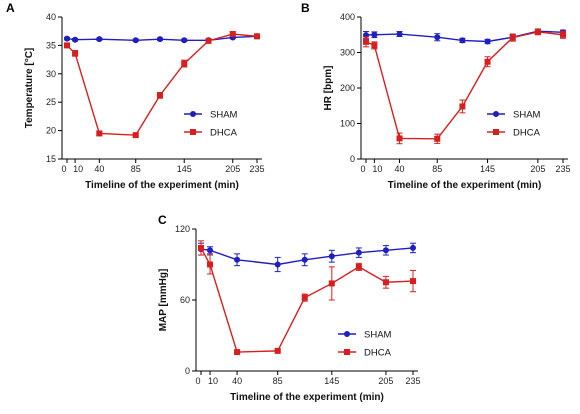  What do you see at coordinates (163, 300) in the screenshot?
I see `y-axis-label: MAP [mmHg]` at bounding box center [163, 300].